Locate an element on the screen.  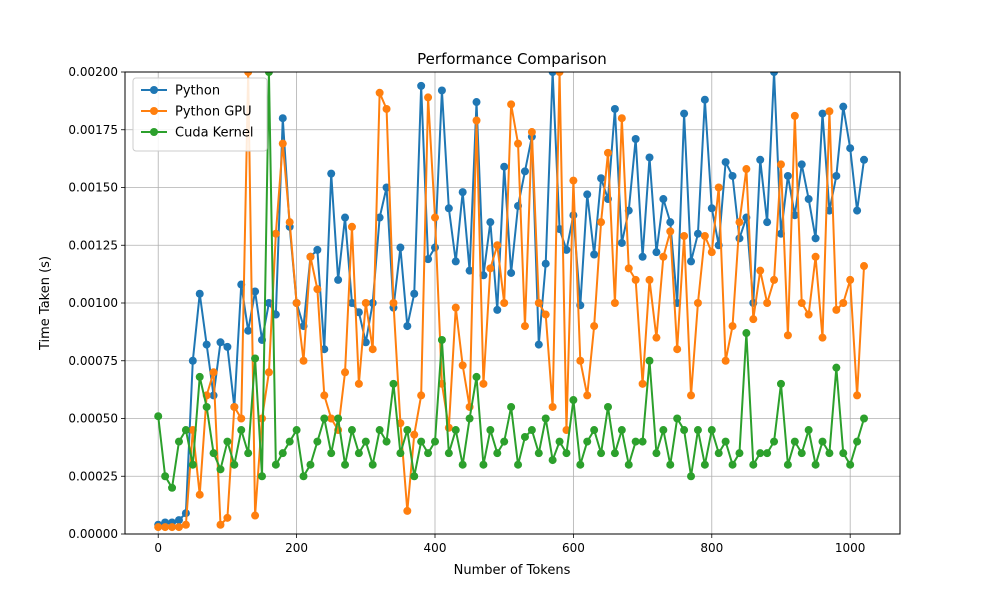
legend-label-cuda-kernel: Cuda Kernel is located at coordinates (214, 133).